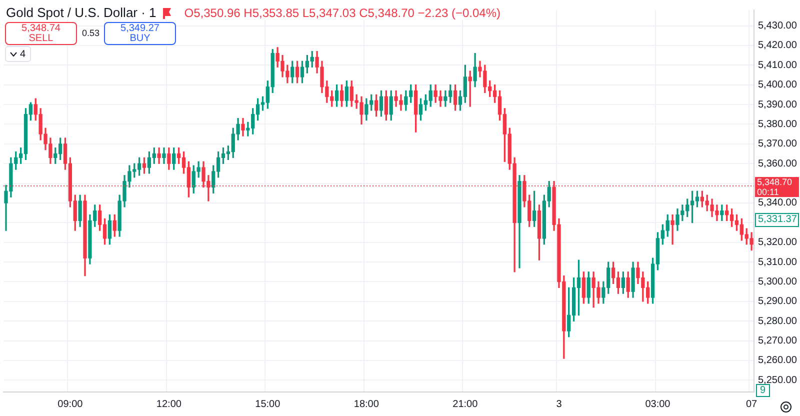  What do you see at coordinates (778, 203) in the screenshot?
I see `y-tick-label: 5,340.00` at bounding box center [778, 203].